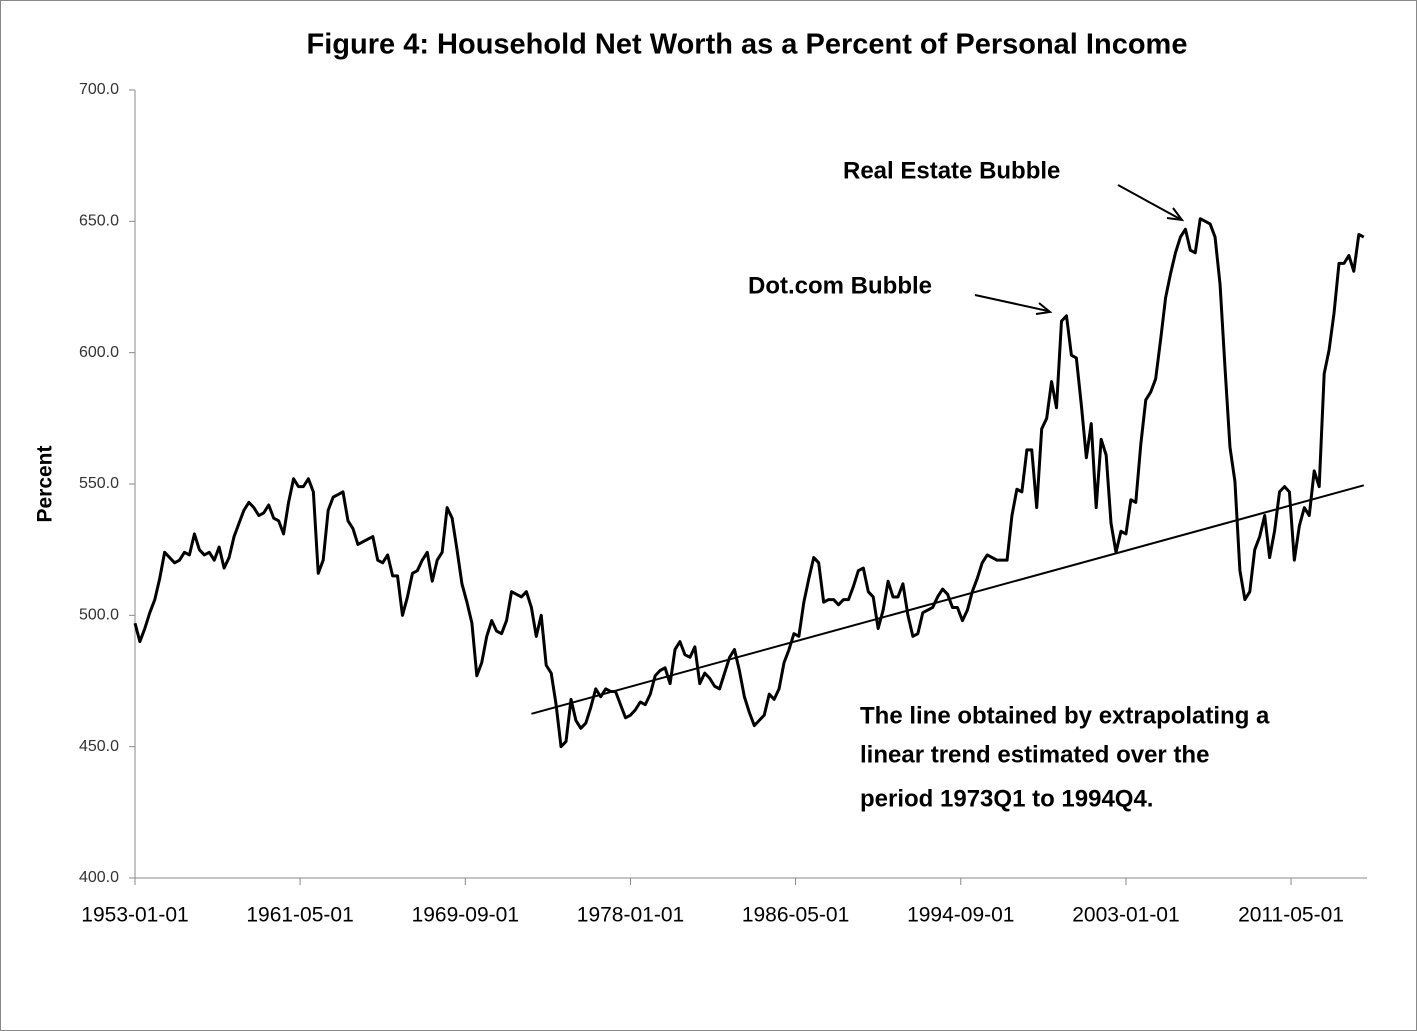 The image size is (1417, 1031). What do you see at coordinates (1006, 798) in the screenshot?
I see `note-line: period 1973Q1 to 1994Q4.` at bounding box center [1006, 798].